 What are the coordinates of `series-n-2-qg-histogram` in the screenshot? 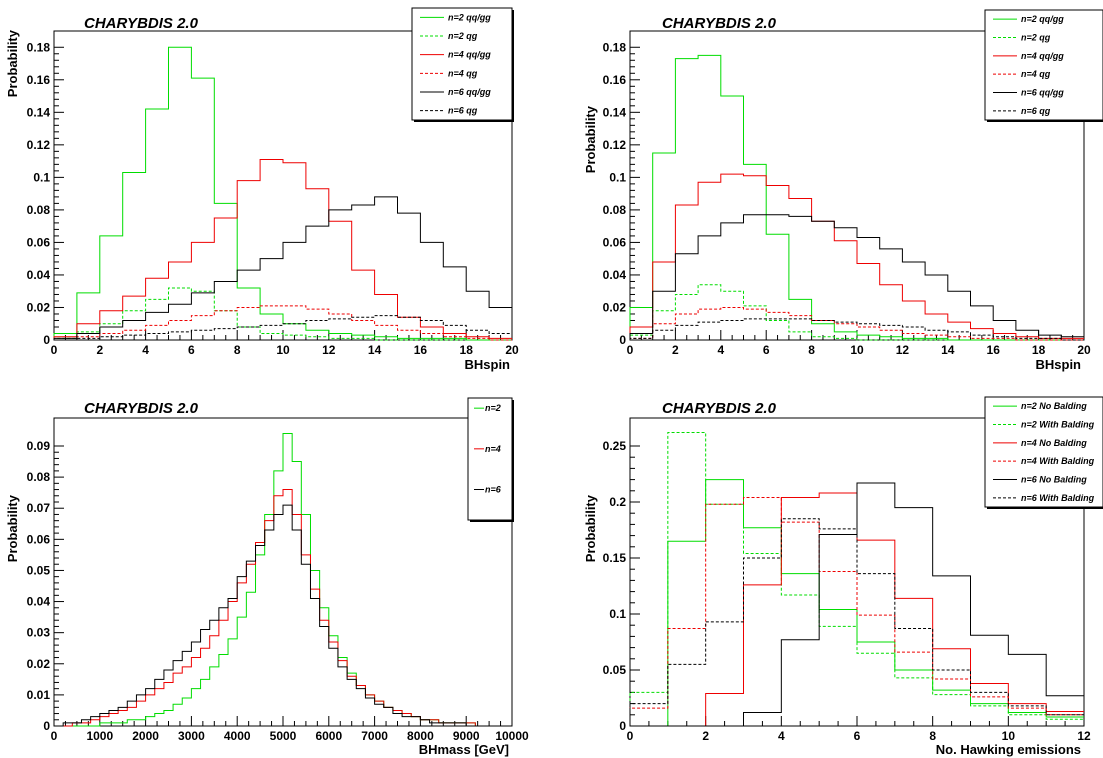 It's located at (856, 312).